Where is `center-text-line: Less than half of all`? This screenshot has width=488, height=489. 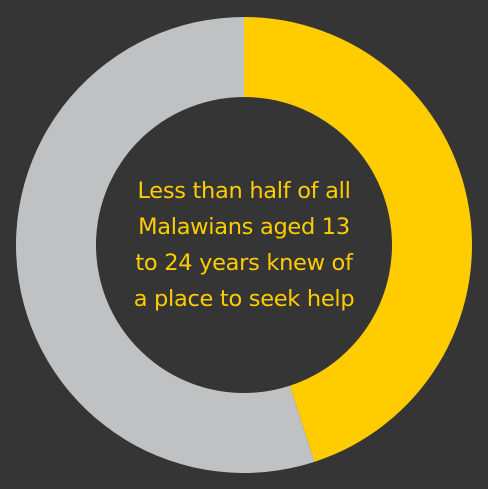 center-text-line: Less than half of all is located at coordinates (244, 191).